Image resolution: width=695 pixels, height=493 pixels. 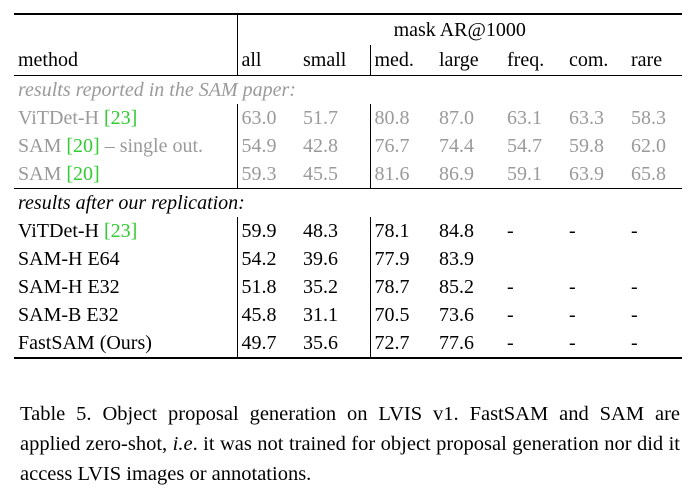 What do you see at coordinates (459, 29) in the screenshot?
I see `group-header: mask AR@1000` at bounding box center [459, 29].